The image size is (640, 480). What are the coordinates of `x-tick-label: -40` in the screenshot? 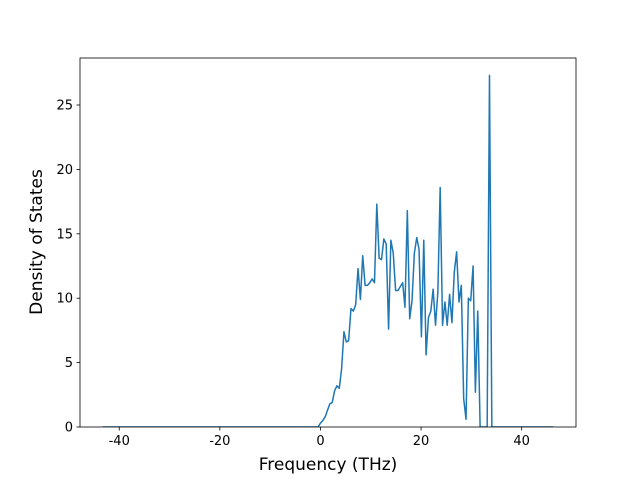 It's located at (119, 441).